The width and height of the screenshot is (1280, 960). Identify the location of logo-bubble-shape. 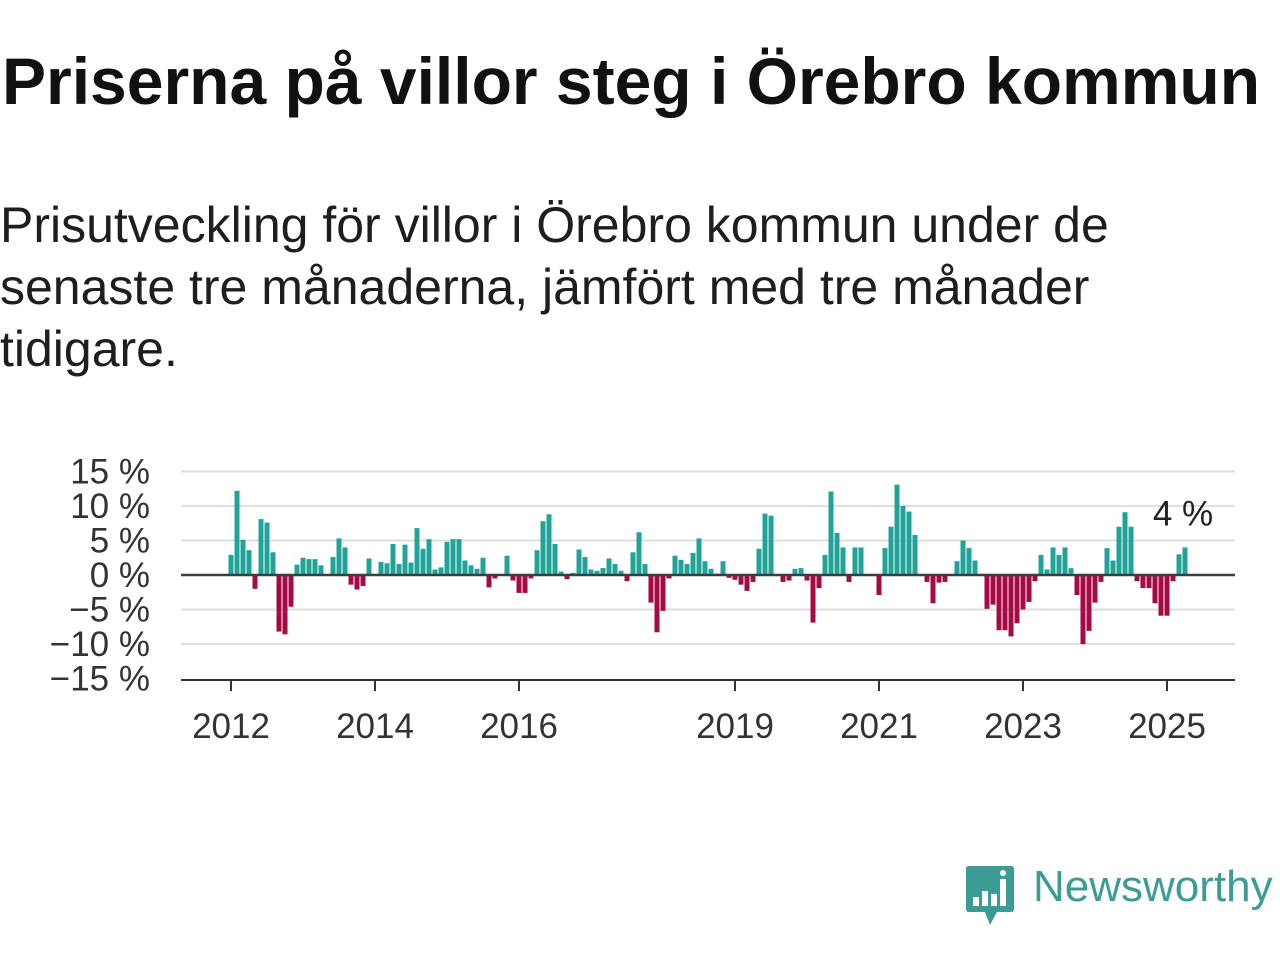
(990, 895).